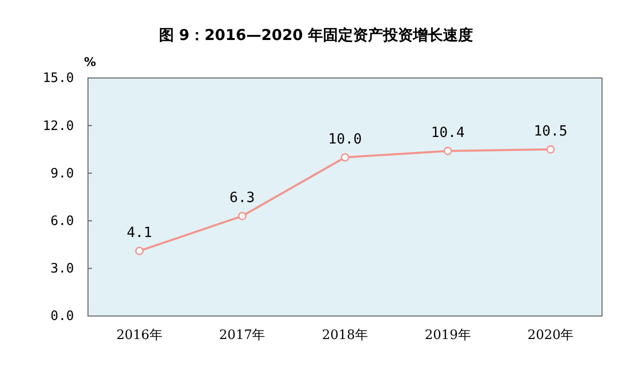  What do you see at coordinates (62, 316) in the screenshot?
I see `y-tick-label: 0.0` at bounding box center [62, 316].